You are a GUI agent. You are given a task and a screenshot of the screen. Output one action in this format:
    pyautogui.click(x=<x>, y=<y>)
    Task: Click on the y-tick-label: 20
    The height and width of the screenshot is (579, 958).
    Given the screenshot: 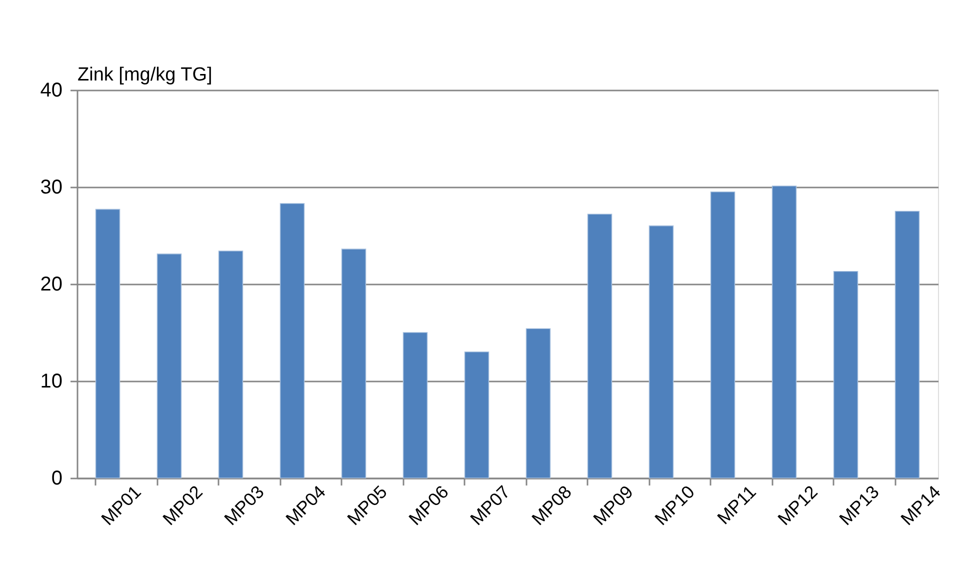 What is the action you would take?
    pyautogui.click(x=51, y=285)
    